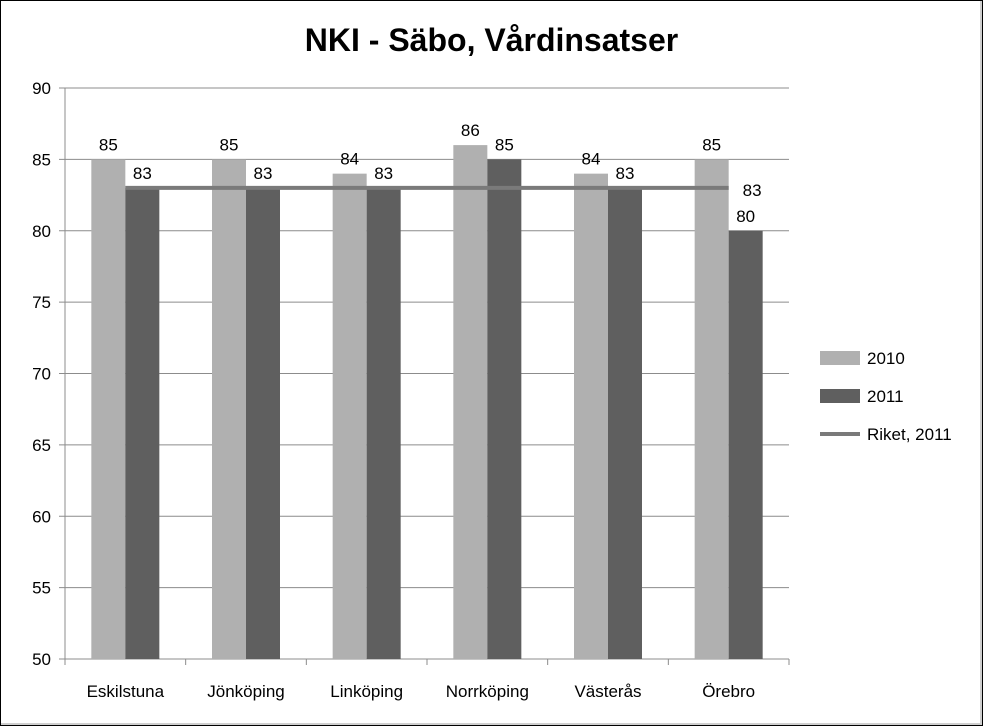 The height and width of the screenshot is (726, 983). Describe the element at coordinates (366, 691) in the screenshot. I see `x-tick-label: Linköping` at that location.